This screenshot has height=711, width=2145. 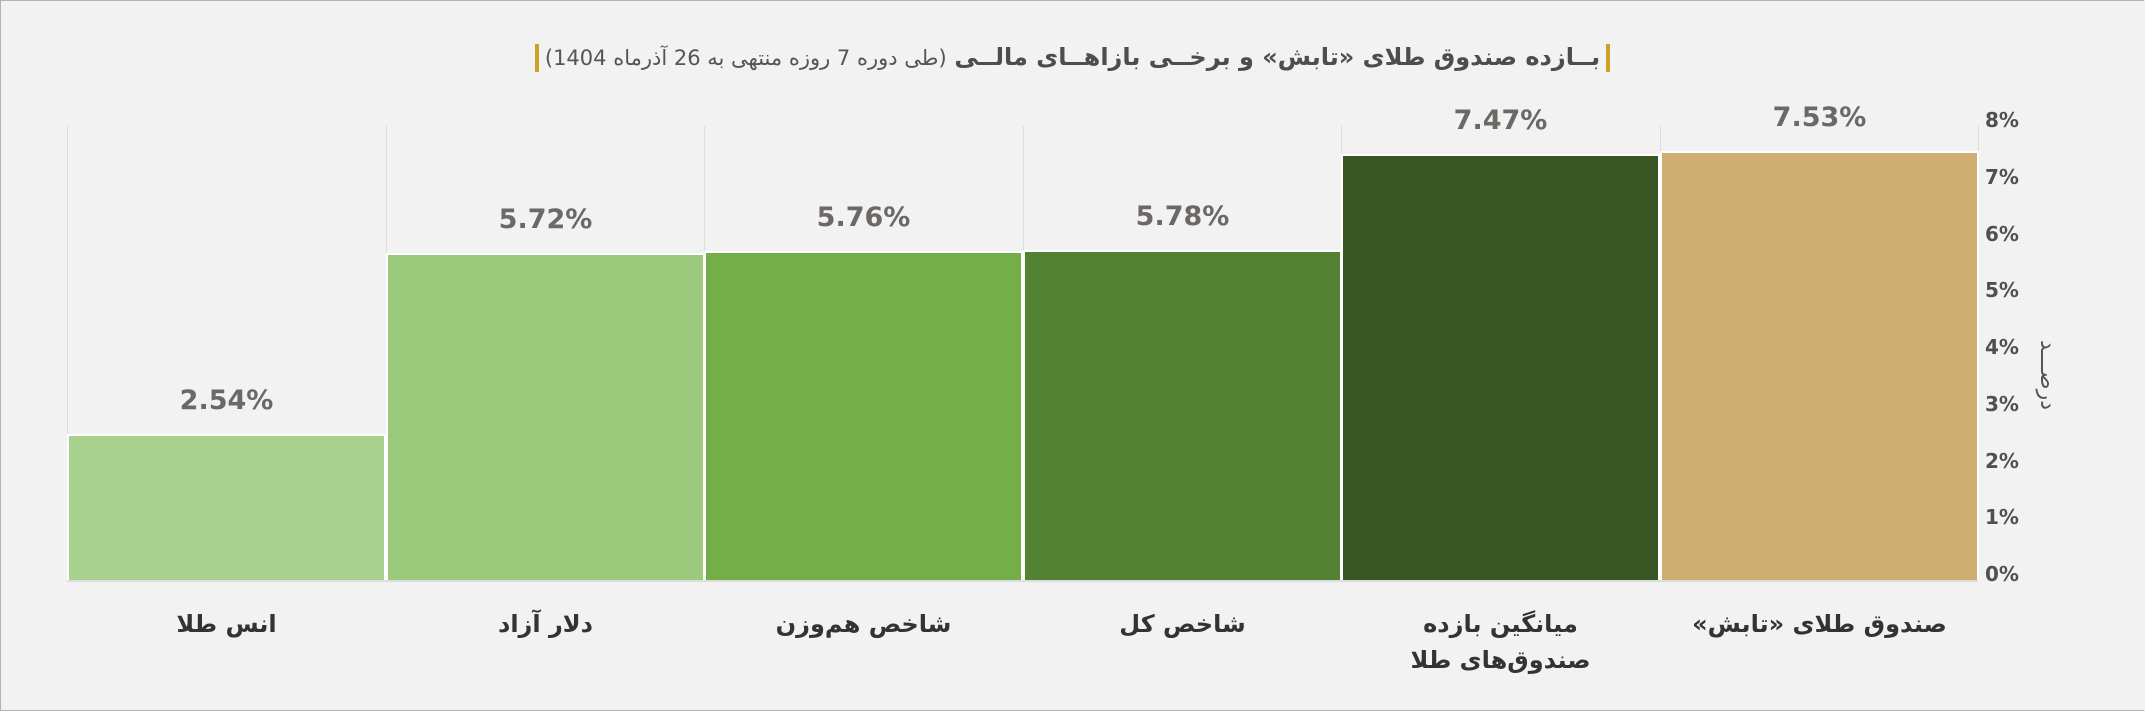 I want to click on data-label: 7.47%, so click(x=1500, y=121).